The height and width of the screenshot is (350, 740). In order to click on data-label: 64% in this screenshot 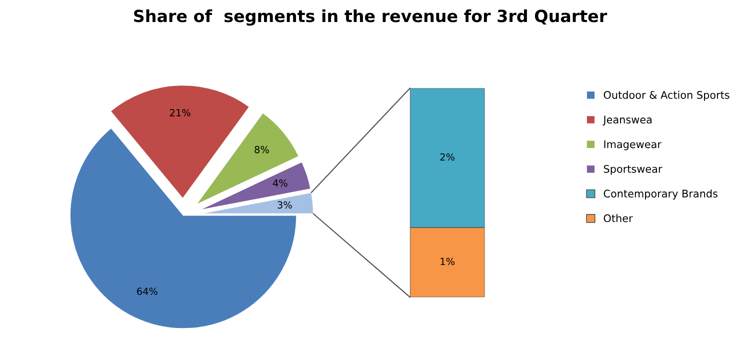, I will do `click(147, 291)`.